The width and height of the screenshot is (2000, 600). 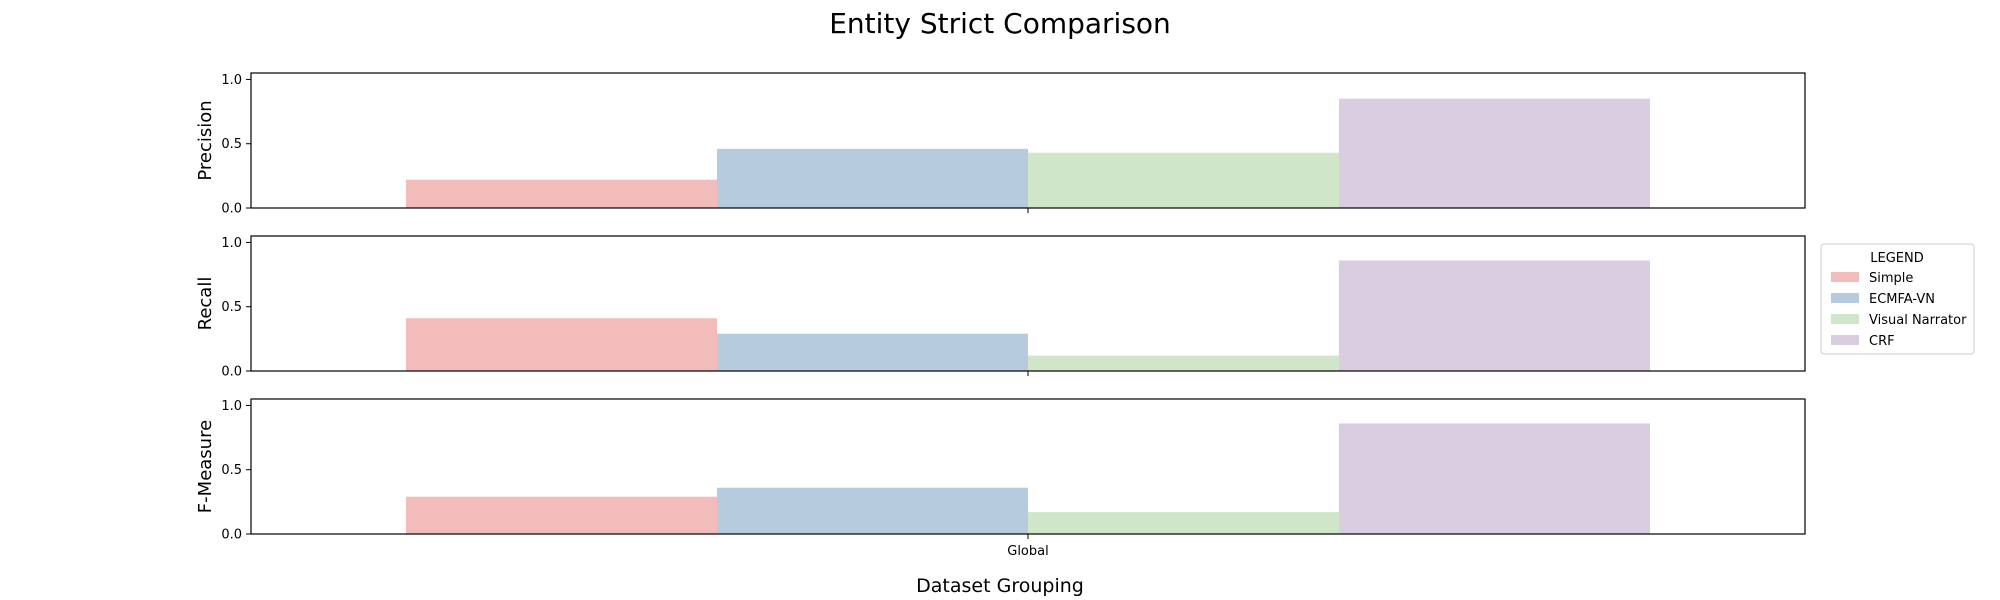 What do you see at coordinates (1000, 586) in the screenshot?
I see `x-axis-label: Dataset Grouping` at bounding box center [1000, 586].